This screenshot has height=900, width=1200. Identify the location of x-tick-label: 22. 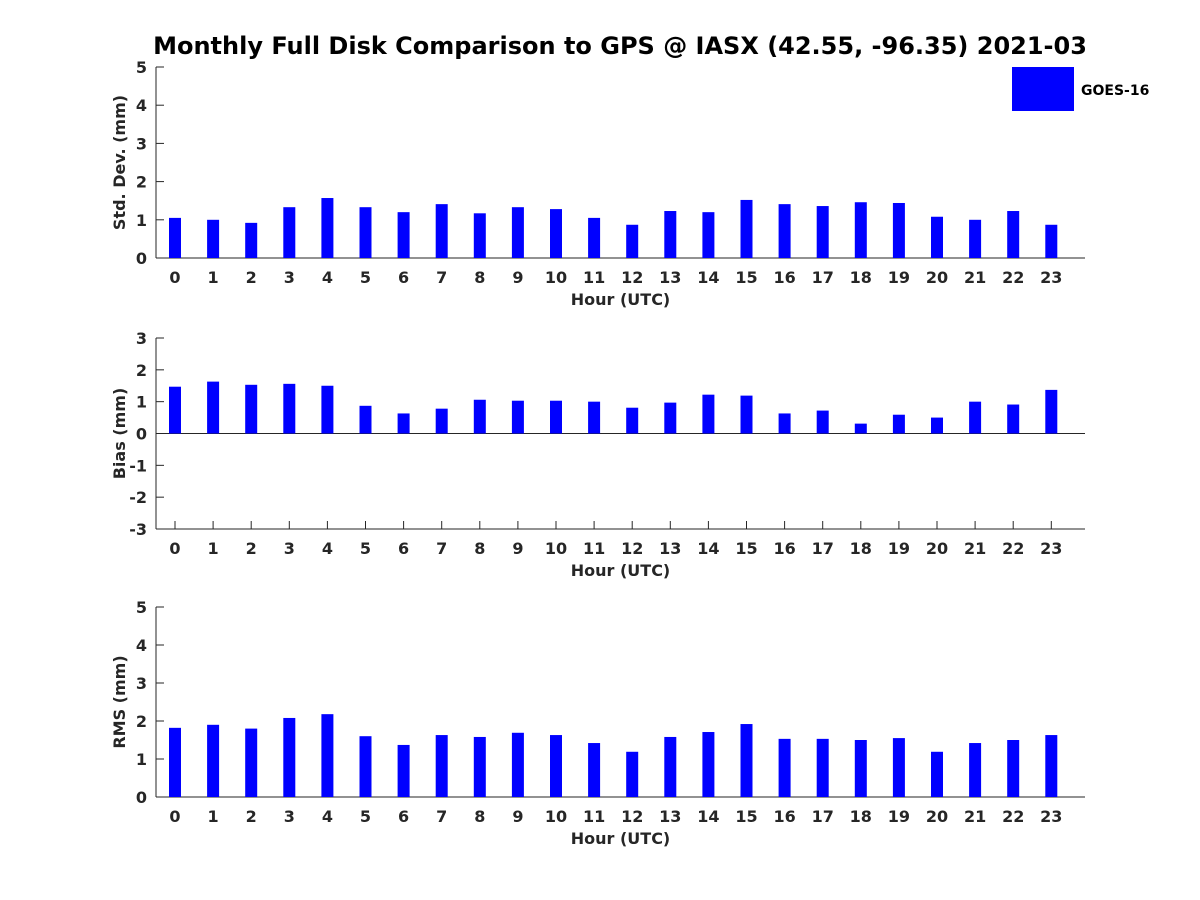
(1013, 548).